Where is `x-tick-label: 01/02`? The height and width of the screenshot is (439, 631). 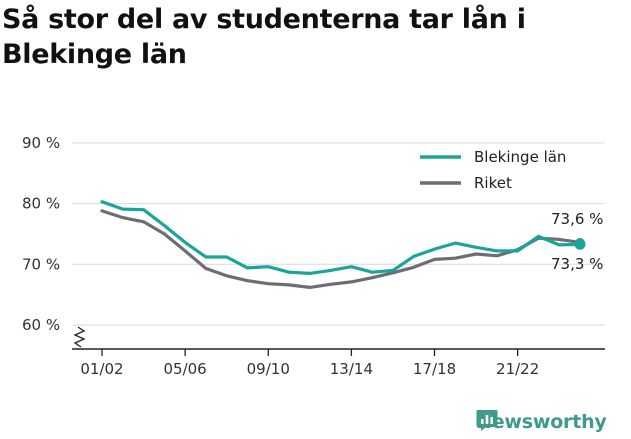
x-tick-label: 01/02 is located at coordinates (101, 369).